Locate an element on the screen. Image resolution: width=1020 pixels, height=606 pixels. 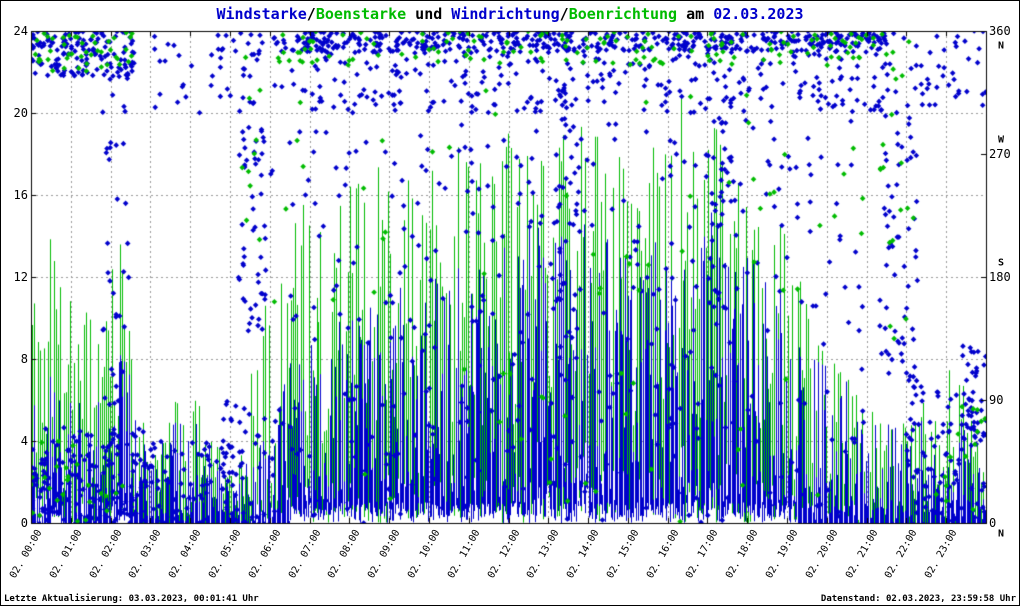
right-axis-tick-label: 180 is located at coordinates (1000, 277).